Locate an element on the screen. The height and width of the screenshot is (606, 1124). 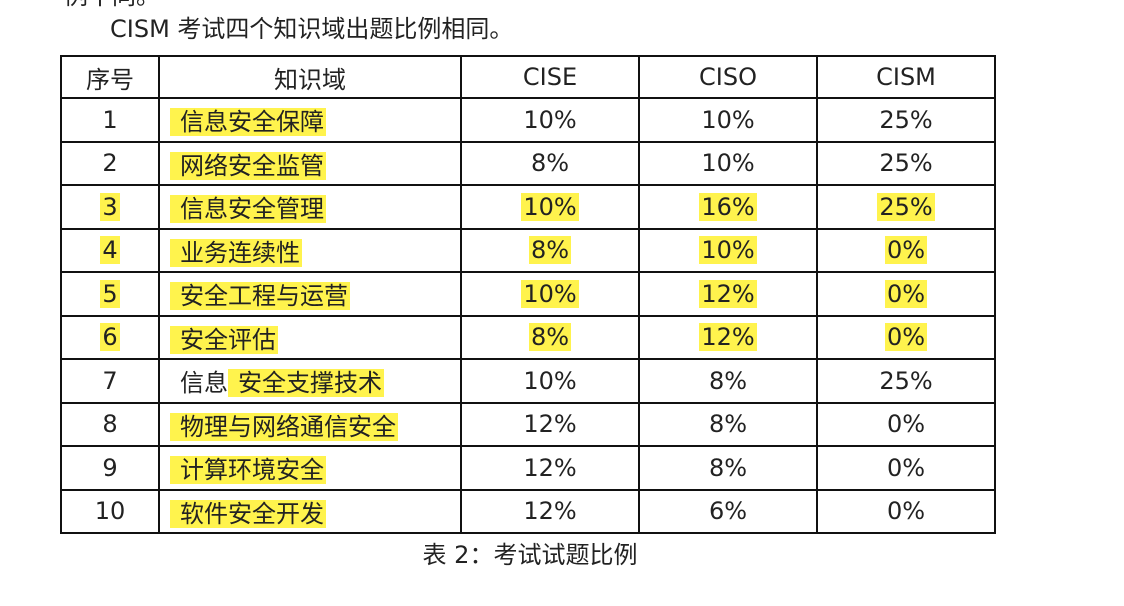
cell-ciso: 6% is located at coordinates (728, 511).